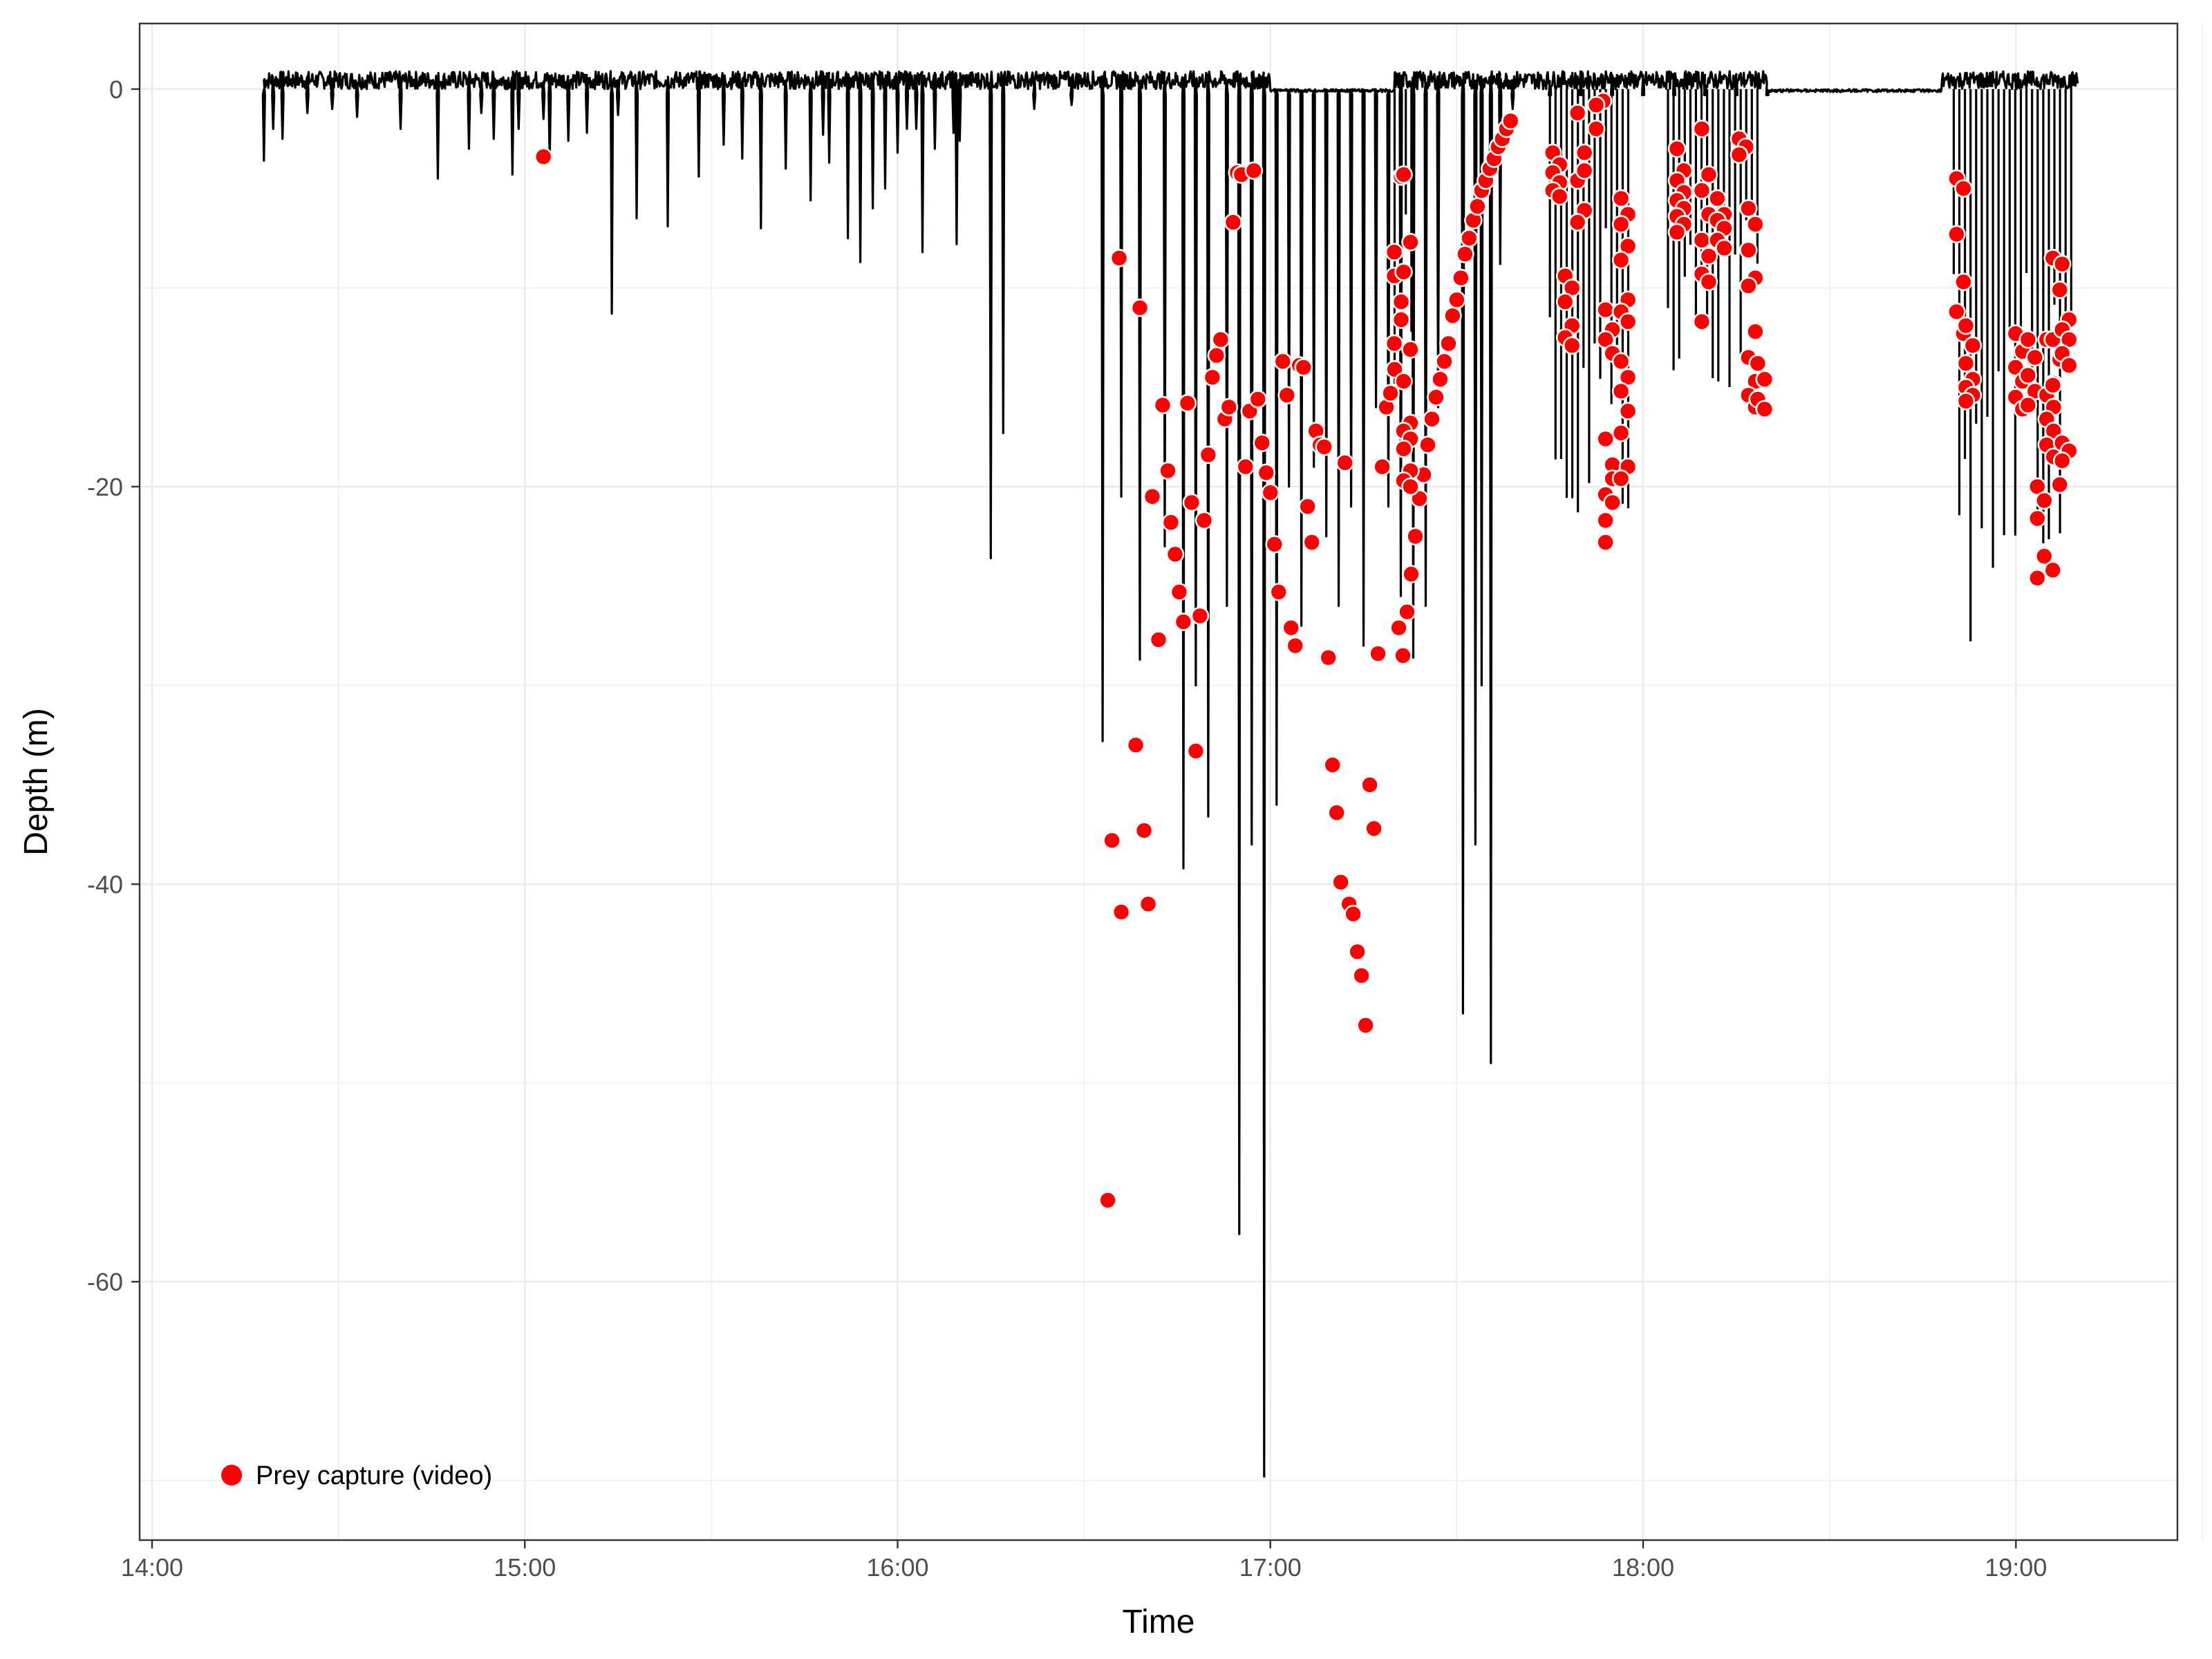 This screenshot has height=1659, width=2212. What do you see at coordinates (152, 1568) in the screenshot?
I see `x-tick-label: 14:00` at bounding box center [152, 1568].